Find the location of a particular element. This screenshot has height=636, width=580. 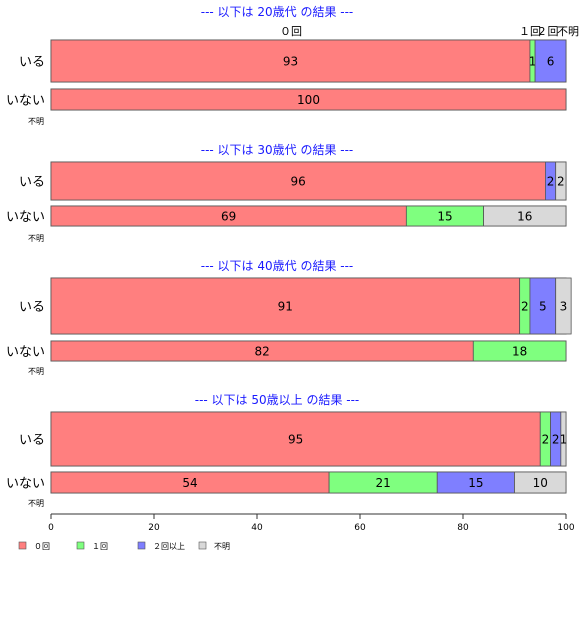

group-title: --- 以下は 50歳以上 の結果 --- is located at coordinates (277, 400).